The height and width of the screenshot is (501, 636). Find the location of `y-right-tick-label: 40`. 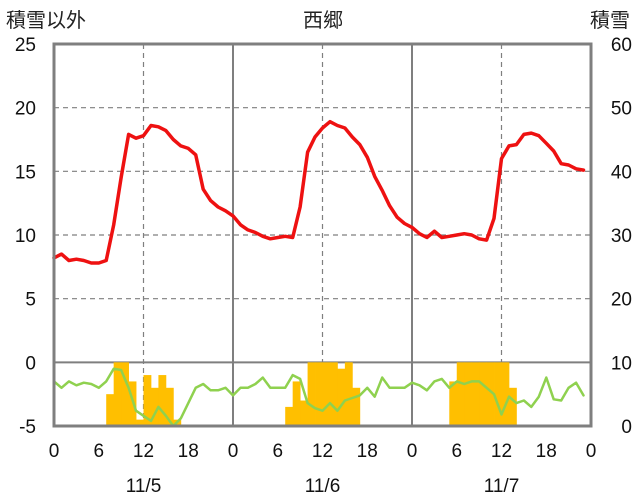

y-right-tick-label: 40 is located at coordinates (621, 172).